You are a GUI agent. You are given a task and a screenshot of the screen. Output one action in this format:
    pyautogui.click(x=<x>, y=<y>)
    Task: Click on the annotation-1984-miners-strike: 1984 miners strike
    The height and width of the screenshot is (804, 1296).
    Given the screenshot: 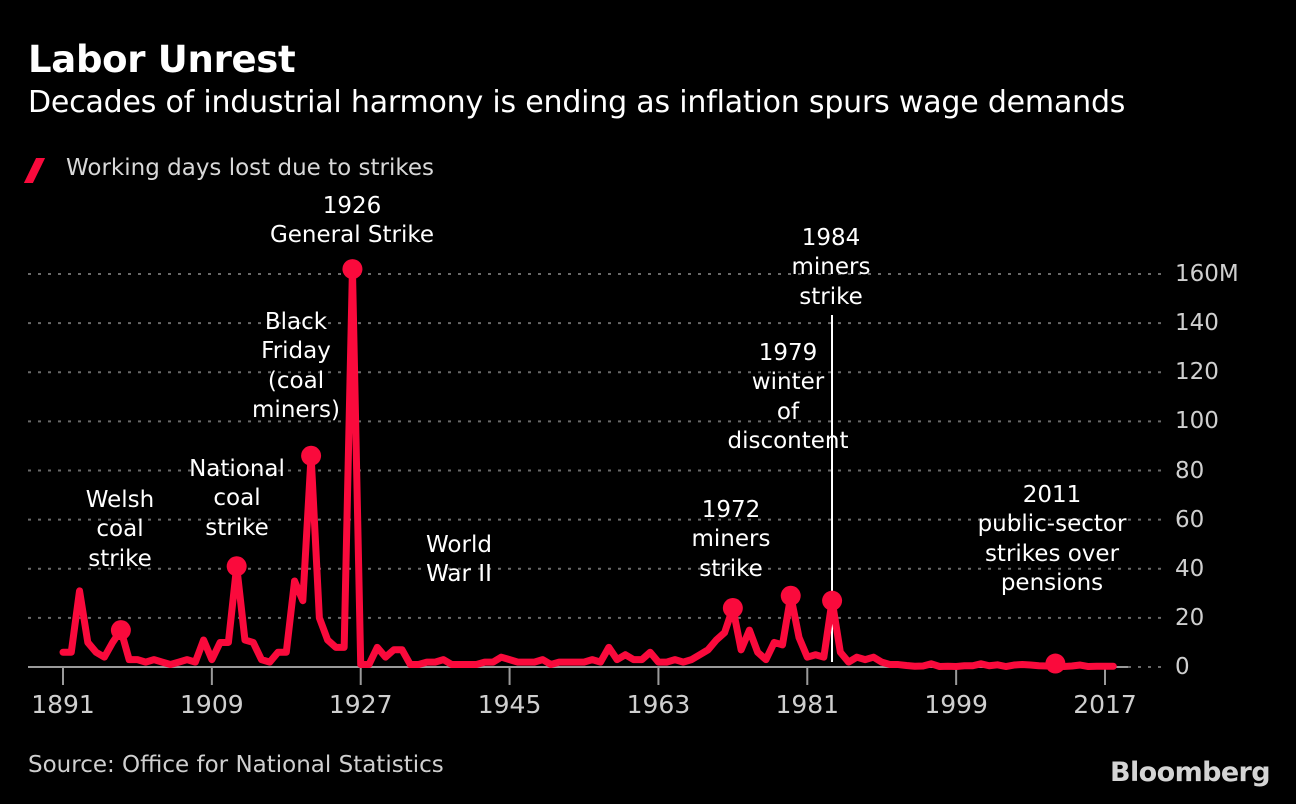 What is the action you would take?
    pyautogui.click(x=831, y=267)
    